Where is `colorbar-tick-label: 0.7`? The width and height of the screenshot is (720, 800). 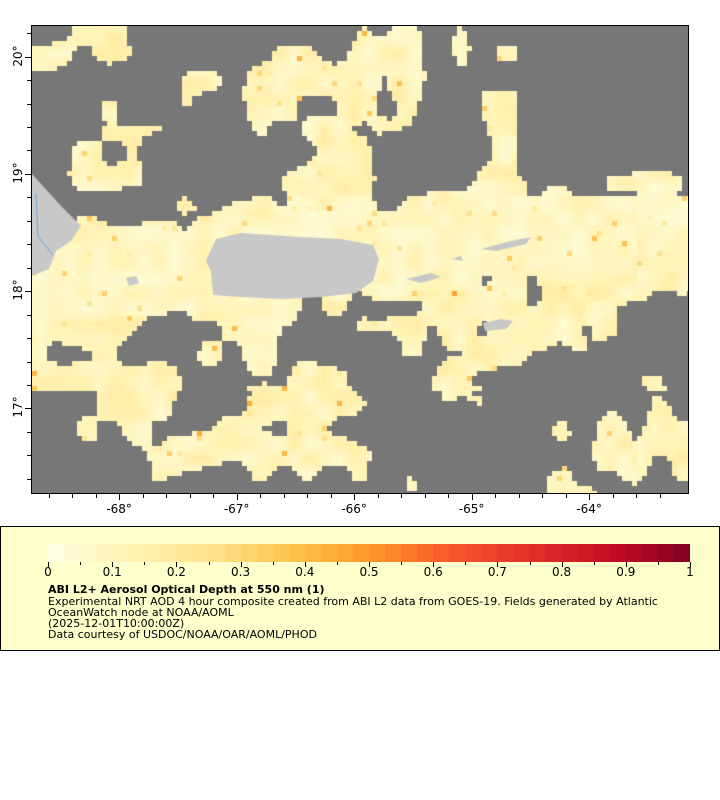 colorbar-tick-label: 0.7 is located at coordinates (497, 572).